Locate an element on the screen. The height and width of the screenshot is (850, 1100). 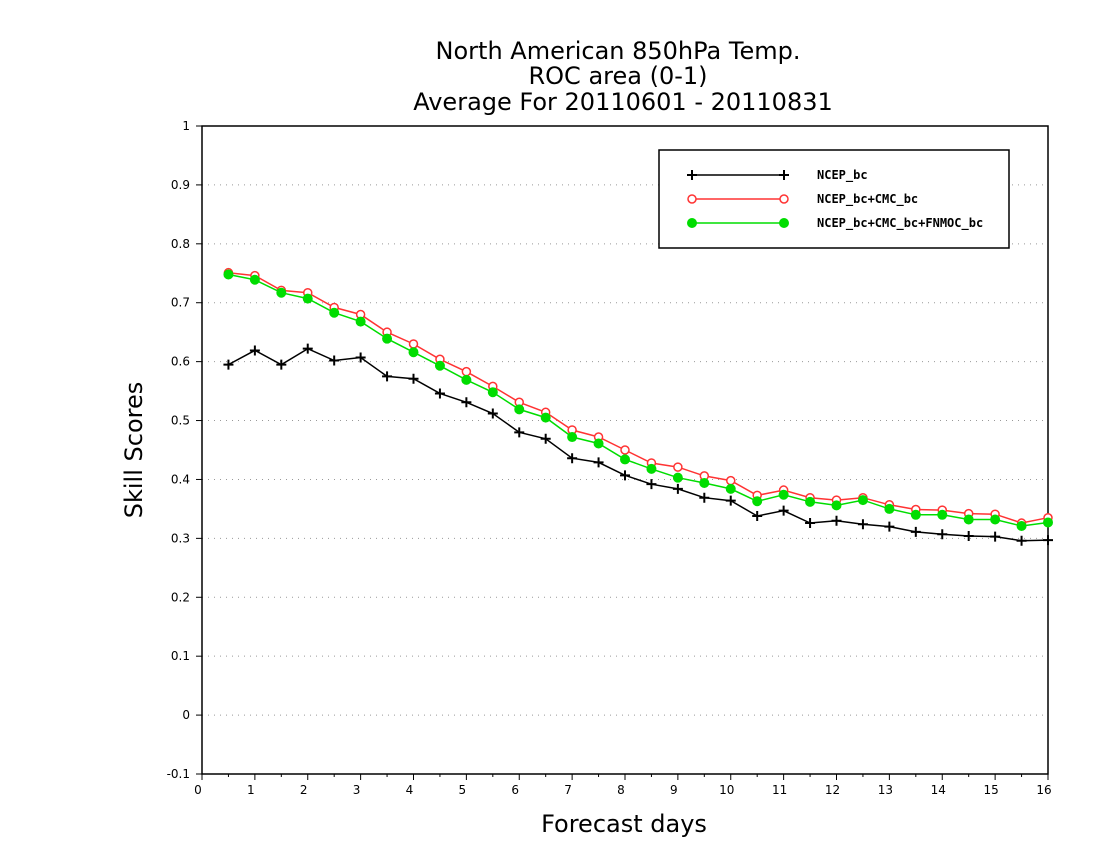
y-axis-title: Skill Scores is located at coordinates (134, 450).